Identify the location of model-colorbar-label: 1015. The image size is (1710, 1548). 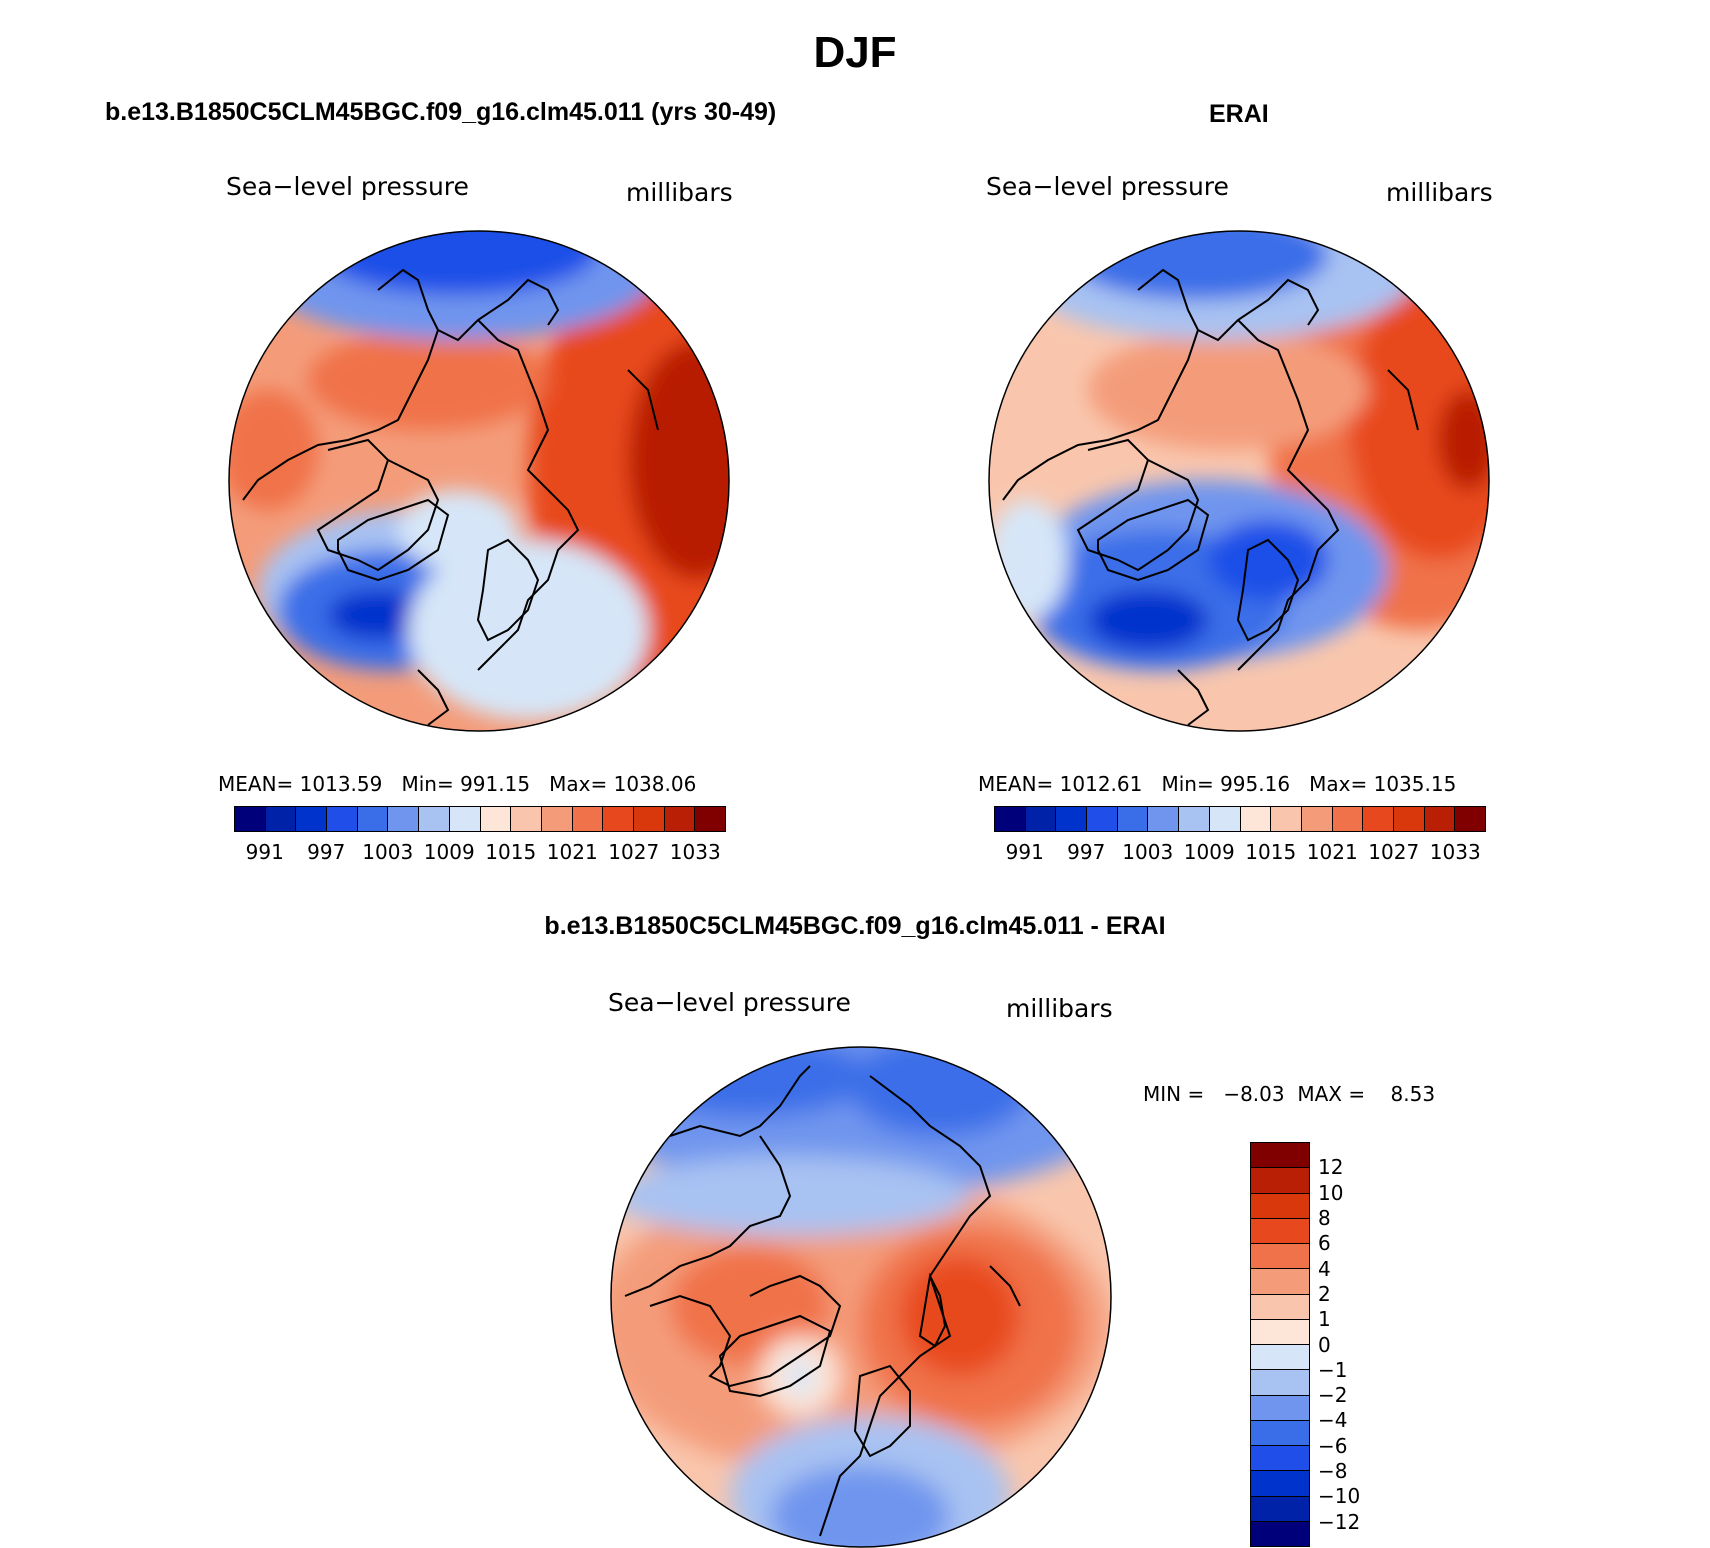
(511, 852).